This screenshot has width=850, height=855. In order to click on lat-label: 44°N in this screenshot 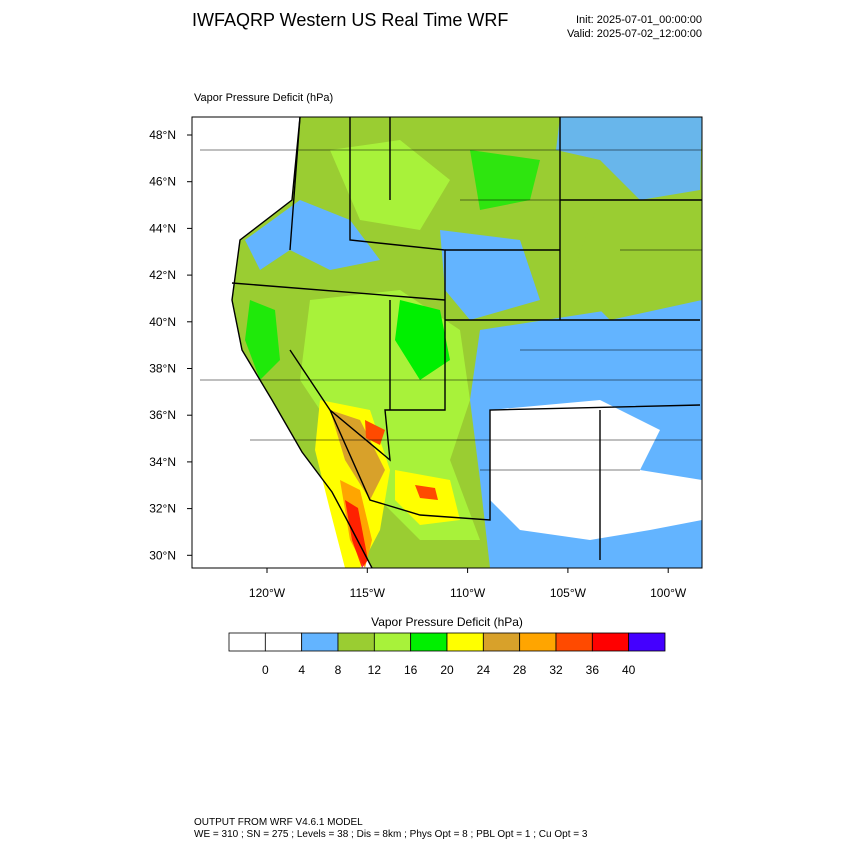, I will do `click(162, 228)`.